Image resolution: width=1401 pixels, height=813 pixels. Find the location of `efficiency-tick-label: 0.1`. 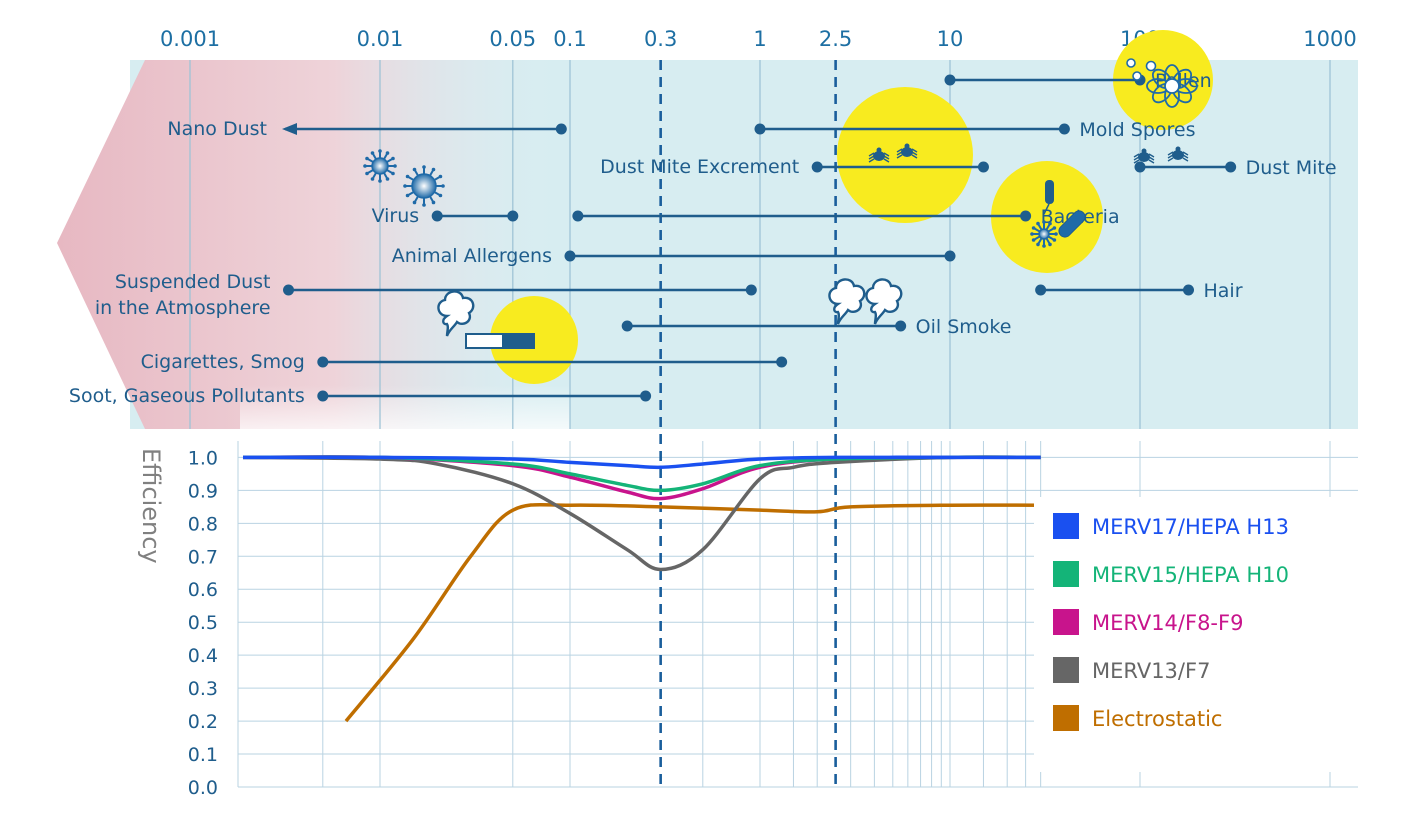

efficiency-tick-label: 0.1 is located at coordinates (203, 755).